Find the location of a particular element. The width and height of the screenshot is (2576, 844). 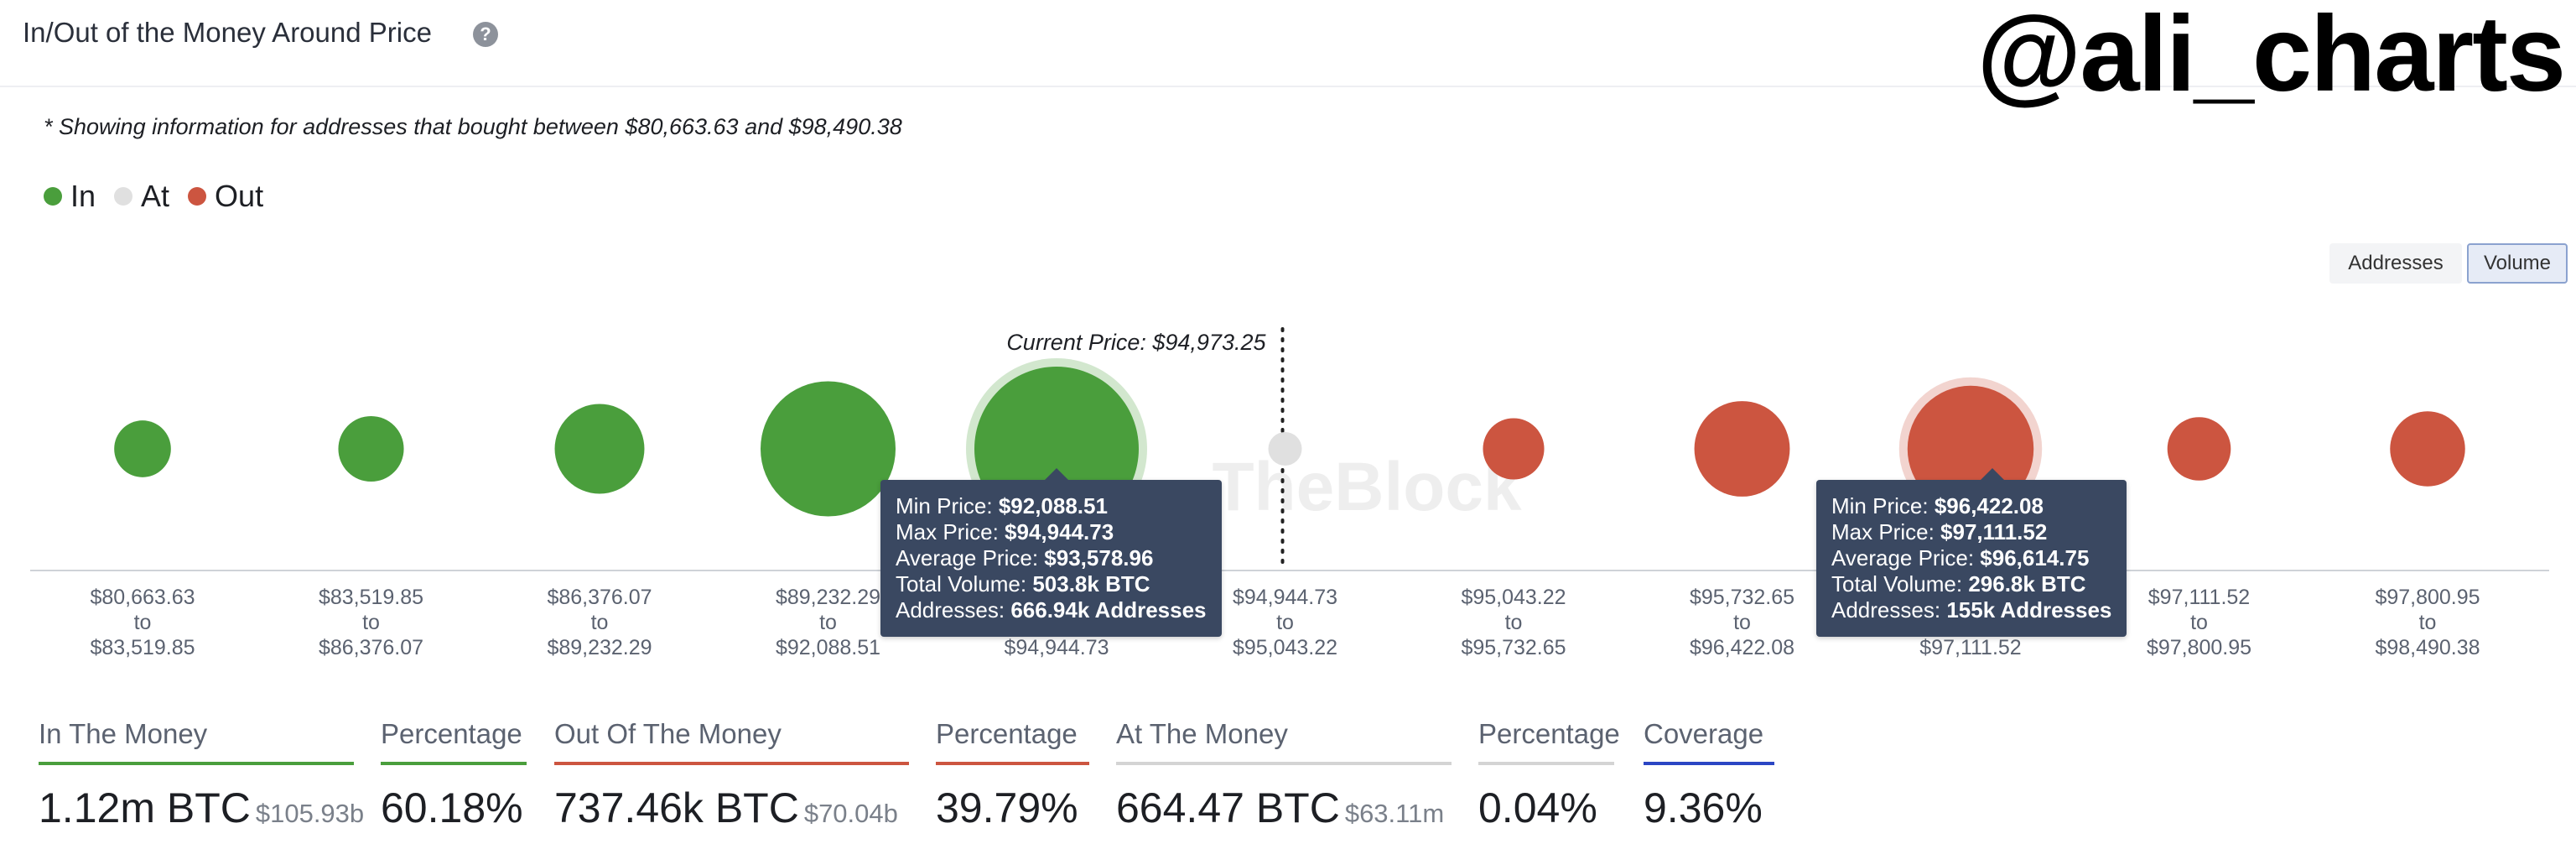

legend-label-in: In is located at coordinates (83, 196).